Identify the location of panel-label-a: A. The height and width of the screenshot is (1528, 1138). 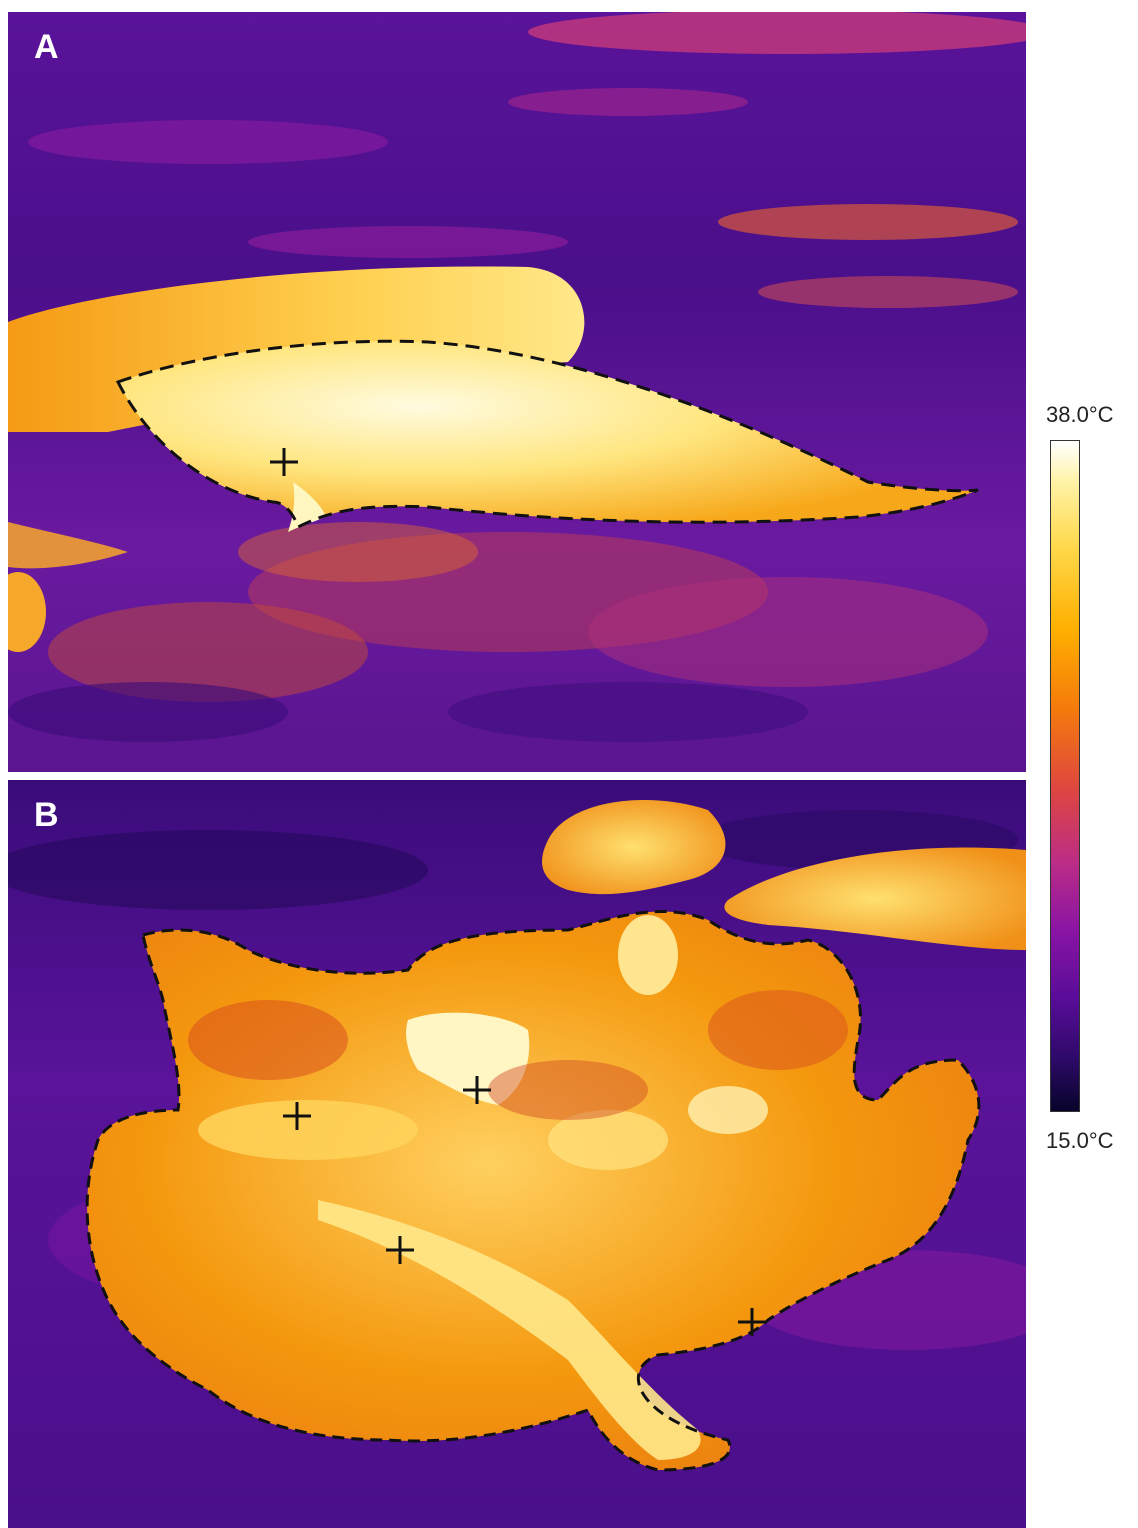
(46, 47).